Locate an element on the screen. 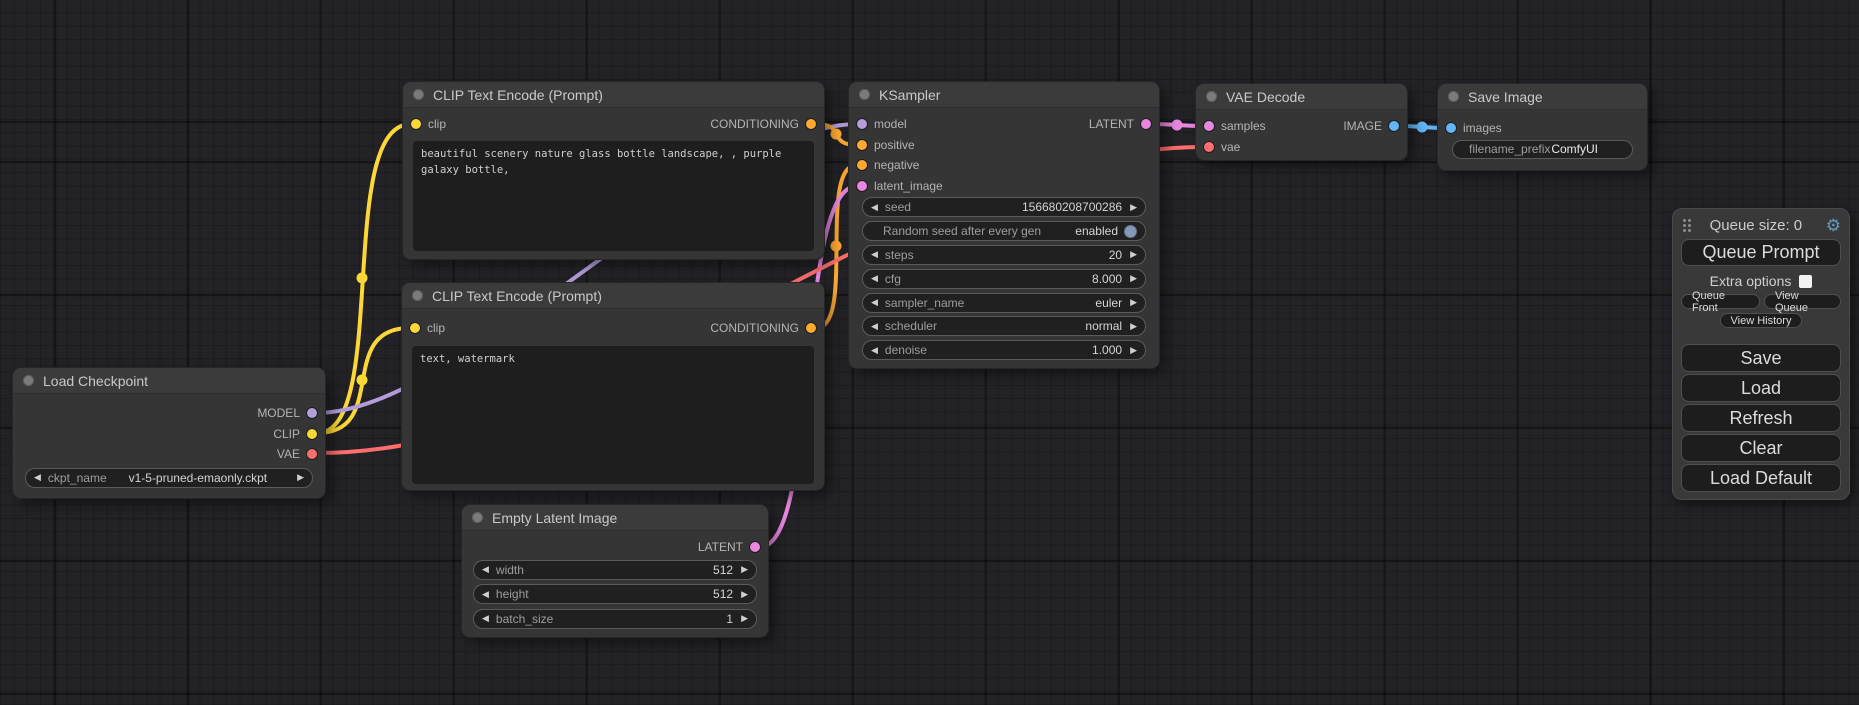 The height and width of the screenshot is (705, 1859). negative-prompt-textarea: text, watermark is located at coordinates (613, 414).